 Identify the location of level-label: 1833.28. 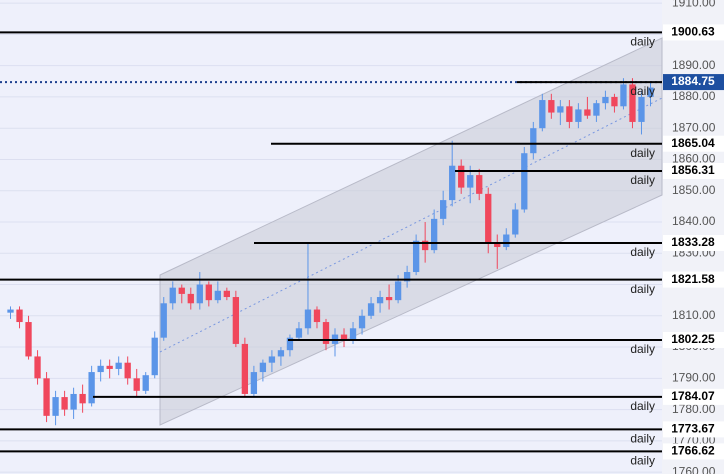
(693, 242).